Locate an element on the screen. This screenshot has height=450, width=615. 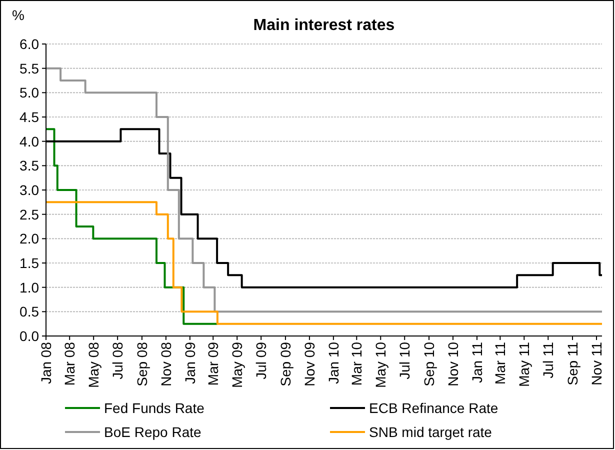
x-tick-label: Mar 08 is located at coordinates (70, 364).